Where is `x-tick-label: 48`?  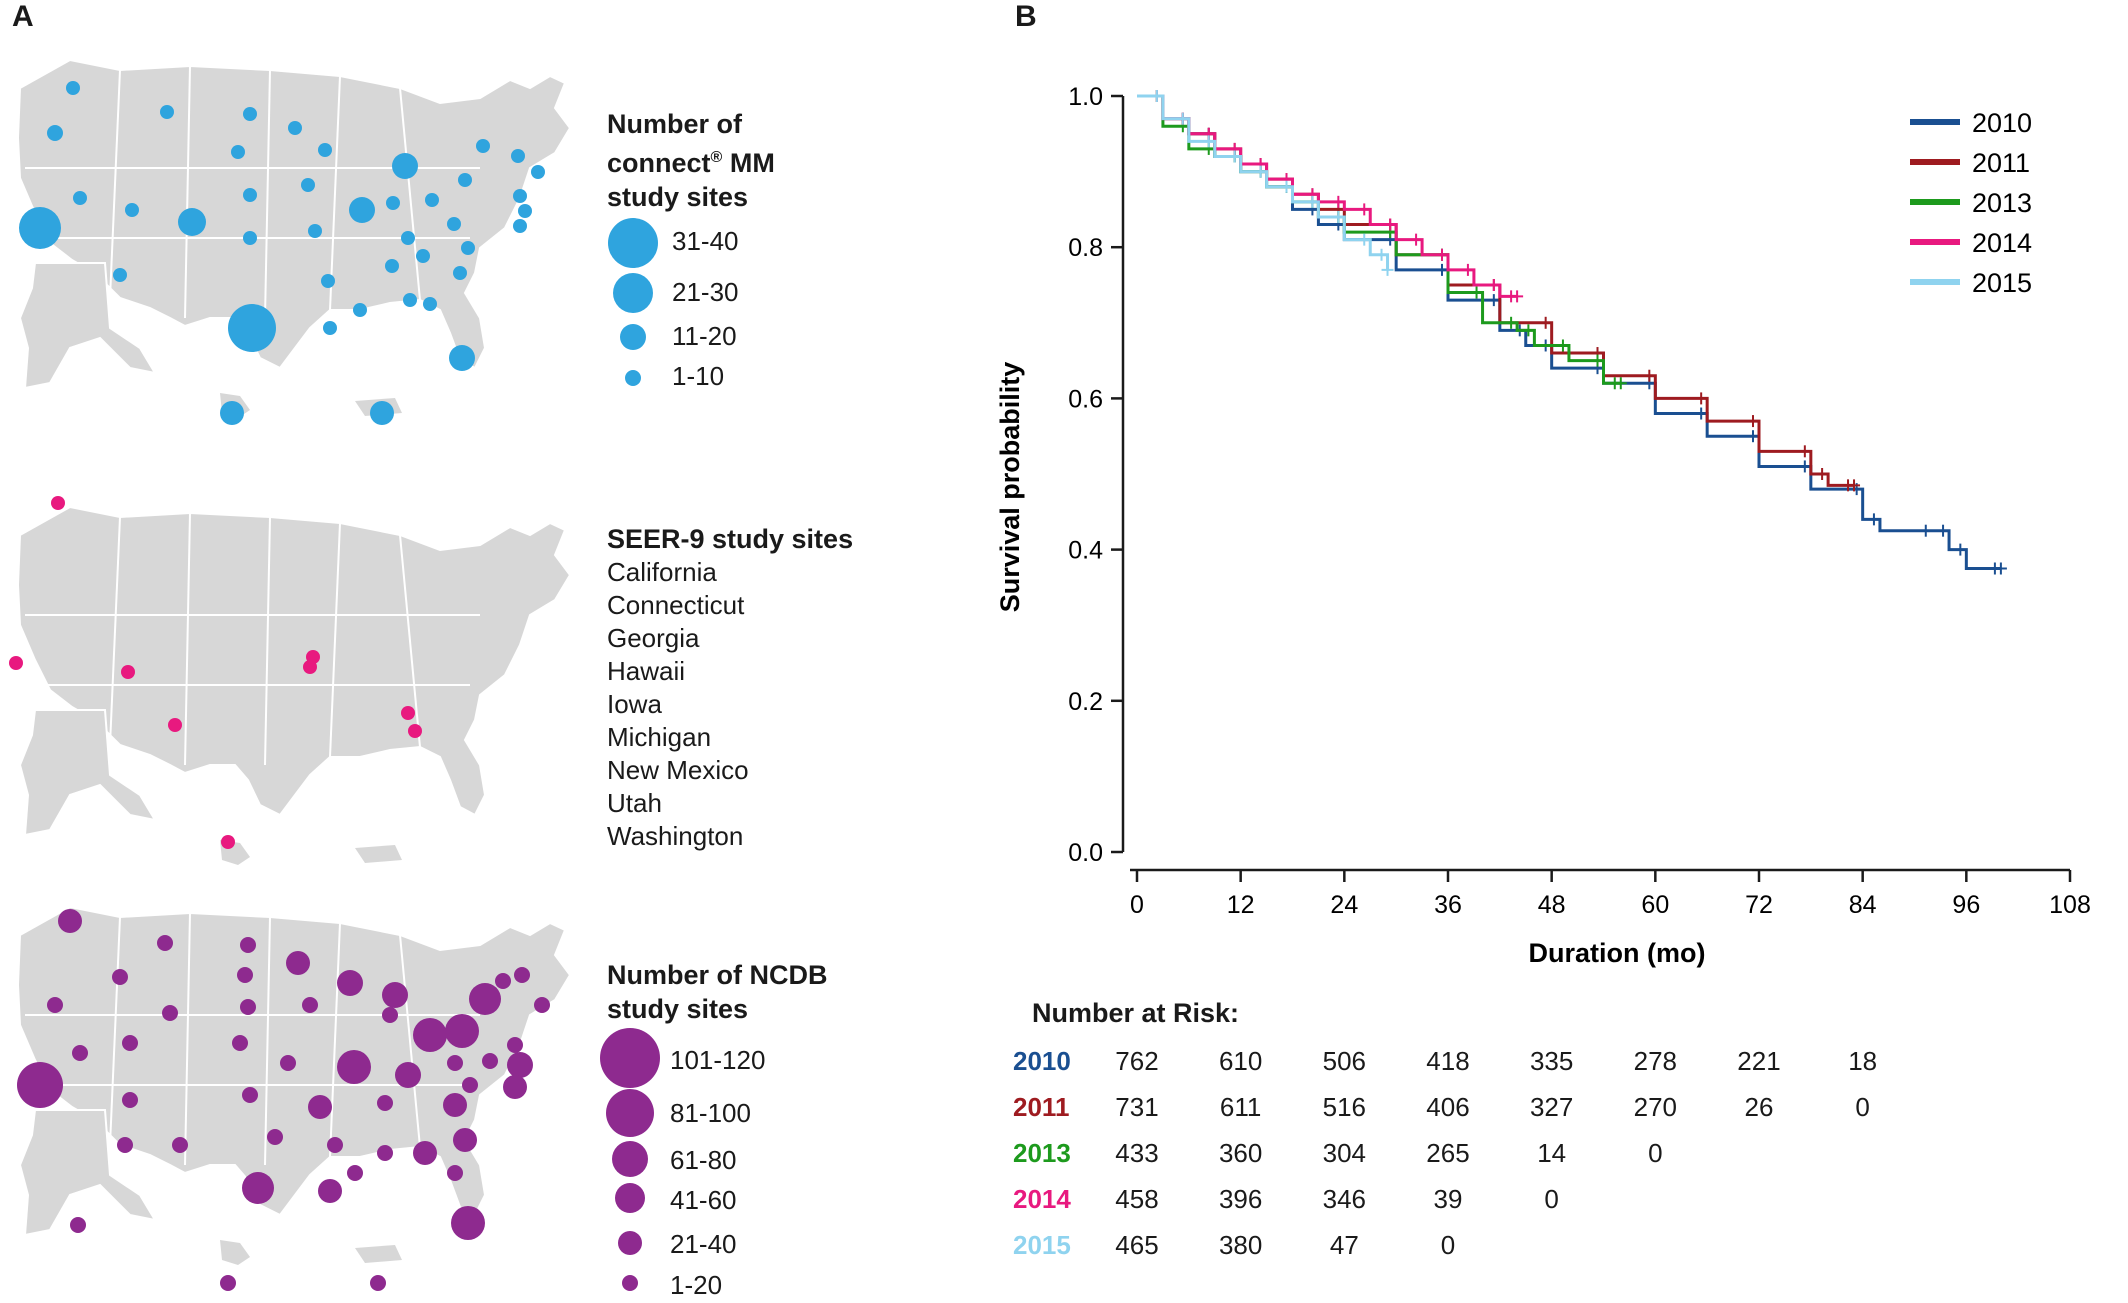
x-tick-label: 48 is located at coordinates (1552, 905).